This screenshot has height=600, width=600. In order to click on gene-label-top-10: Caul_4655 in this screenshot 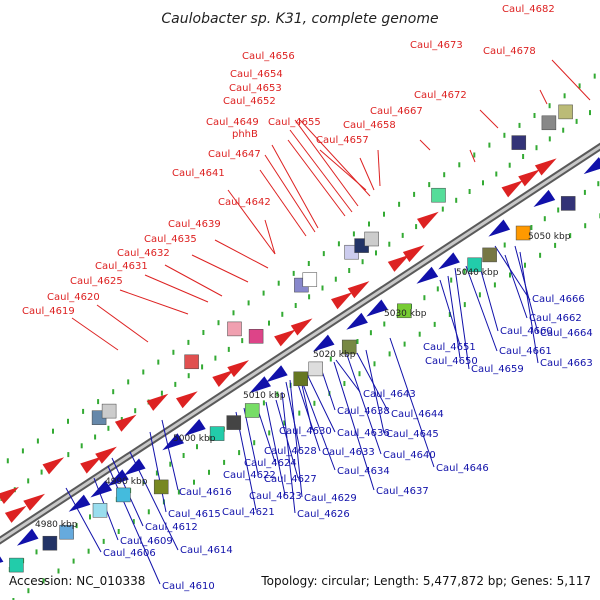, I will do `click(294, 122)`.